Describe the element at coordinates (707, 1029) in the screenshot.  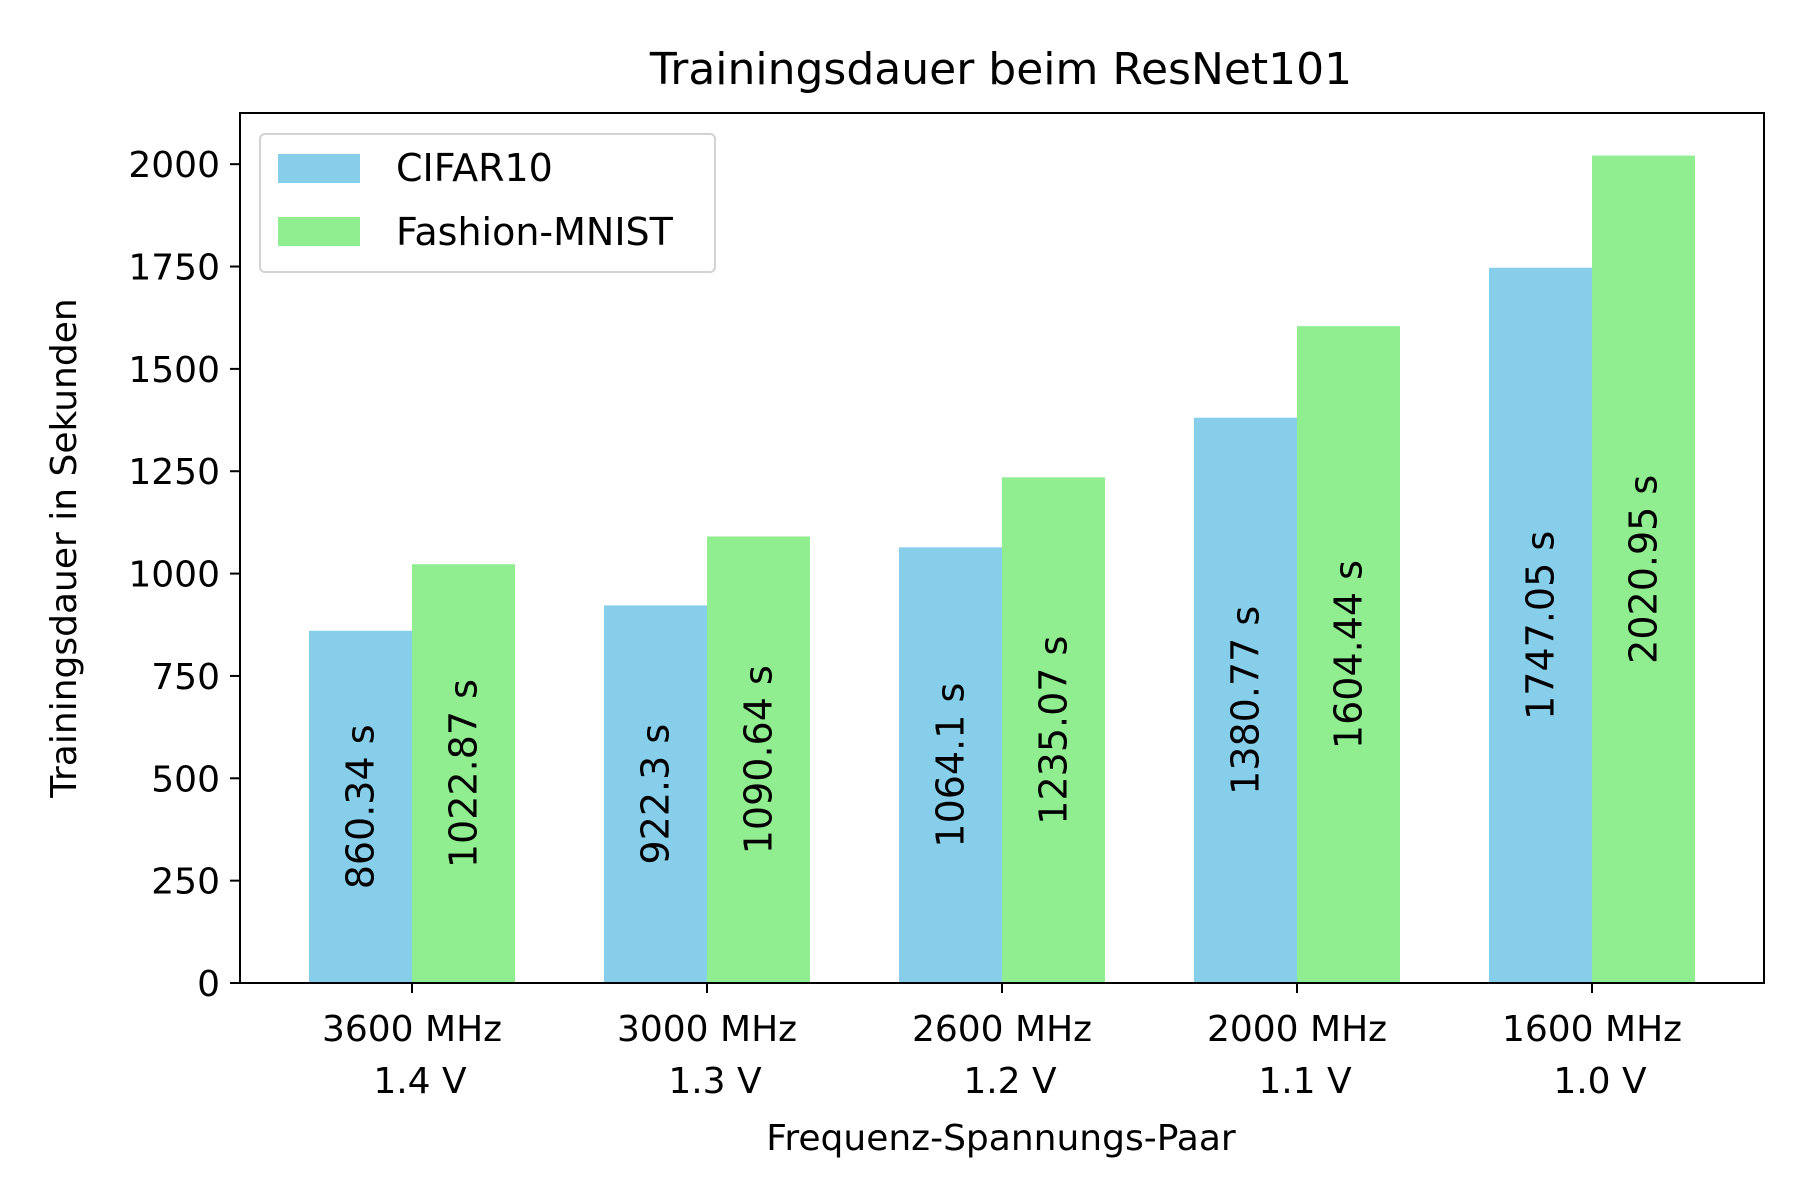
I see `x-tick-label: 3000 MHz` at that location.